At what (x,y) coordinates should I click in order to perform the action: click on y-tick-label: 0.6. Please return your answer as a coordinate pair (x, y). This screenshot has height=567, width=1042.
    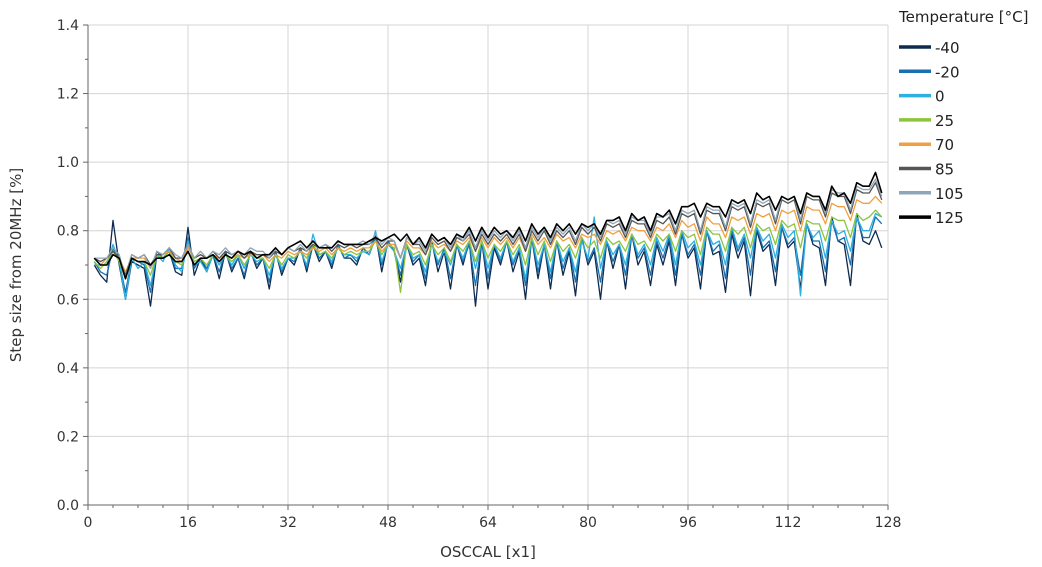
    Looking at the image, I should click on (68, 300).